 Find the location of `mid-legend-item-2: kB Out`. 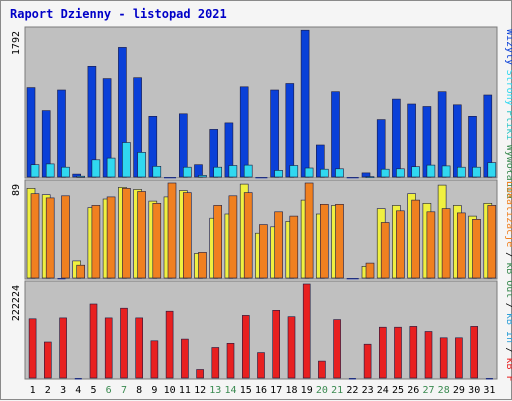

mid-legend-item-2: kB Out is located at coordinates (508, 280).